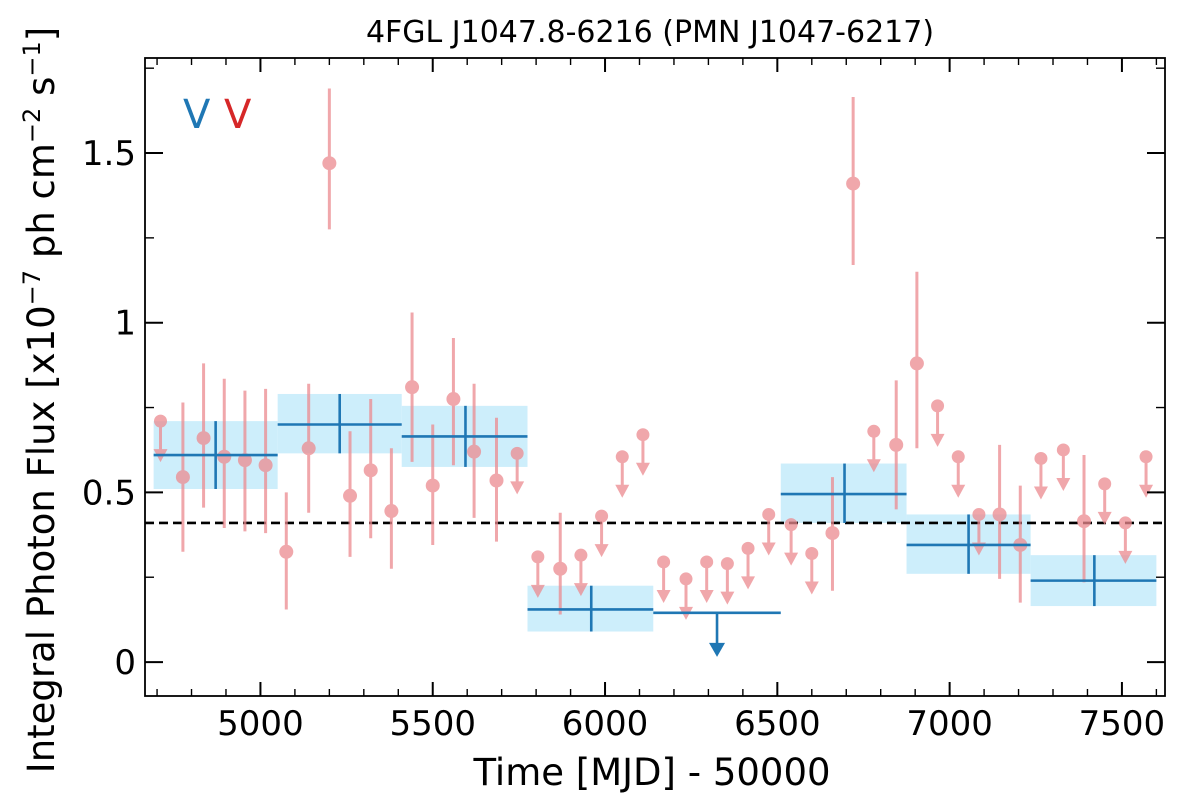 Image resolution: width=1200 pixels, height=800 pixels. Describe the element at coordinates (605, 724) in the screenshot. I see `x-tick-label-2: 6000` at that location.